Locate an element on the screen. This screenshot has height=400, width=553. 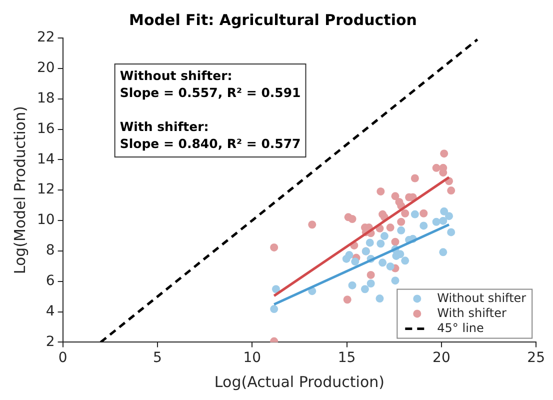
legend-label: Without shifter is located at coordinates (481, 297).